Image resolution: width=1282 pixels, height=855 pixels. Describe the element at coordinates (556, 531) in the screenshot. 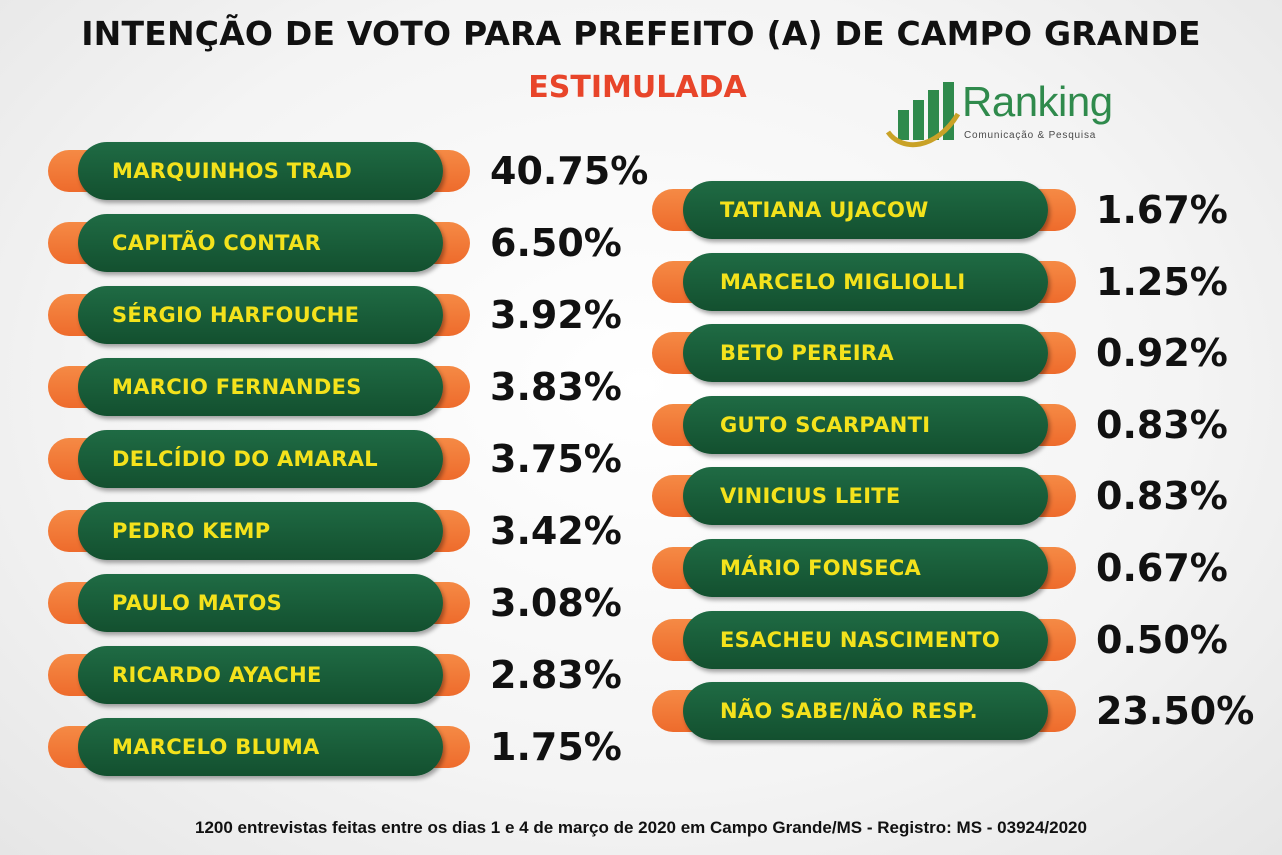

I see `candidate-percentage: 3.42%` at that location.